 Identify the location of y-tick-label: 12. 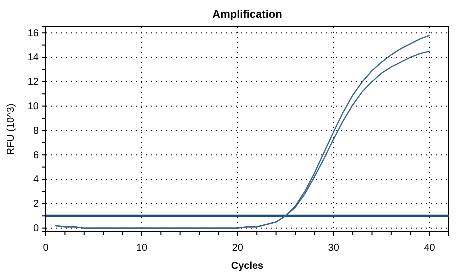
(34, 82).